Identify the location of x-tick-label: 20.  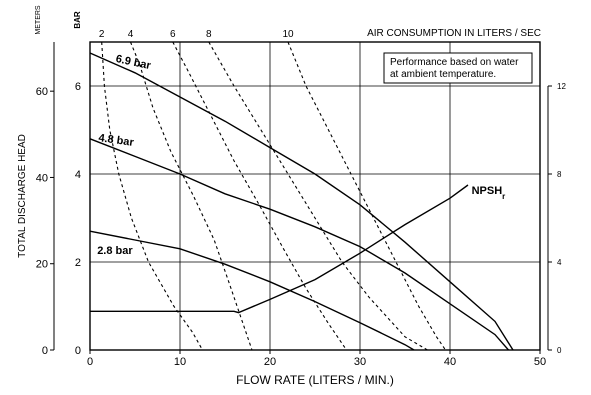
(270, 362).